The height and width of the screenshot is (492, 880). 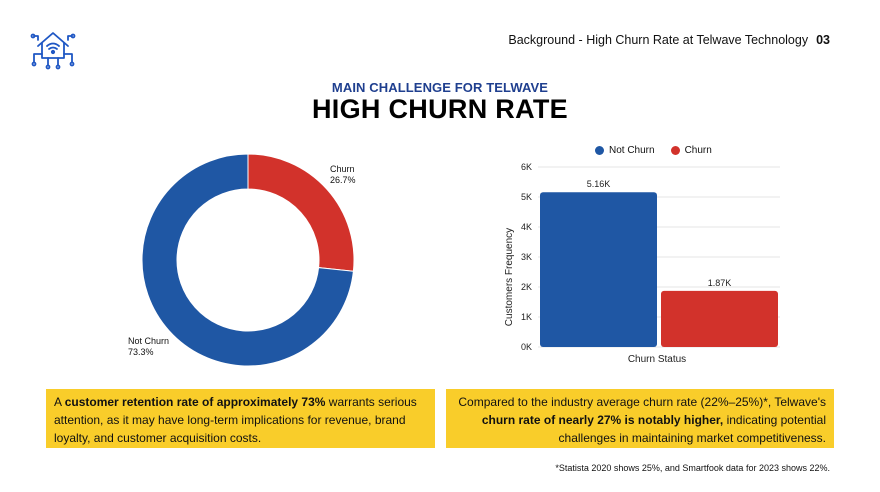 I want to click on donut-label-churn-percent: 26.7%, so click(x=343, y=180).